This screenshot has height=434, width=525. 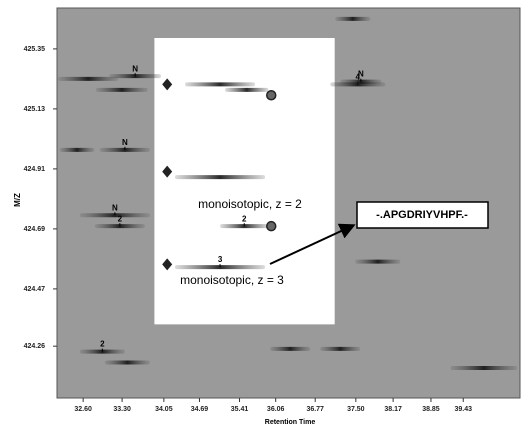 What do you see at coordinates (35, 49) in the screenshot?
I see `y-tick-label: 425.35` at bounding box center [35, 49].